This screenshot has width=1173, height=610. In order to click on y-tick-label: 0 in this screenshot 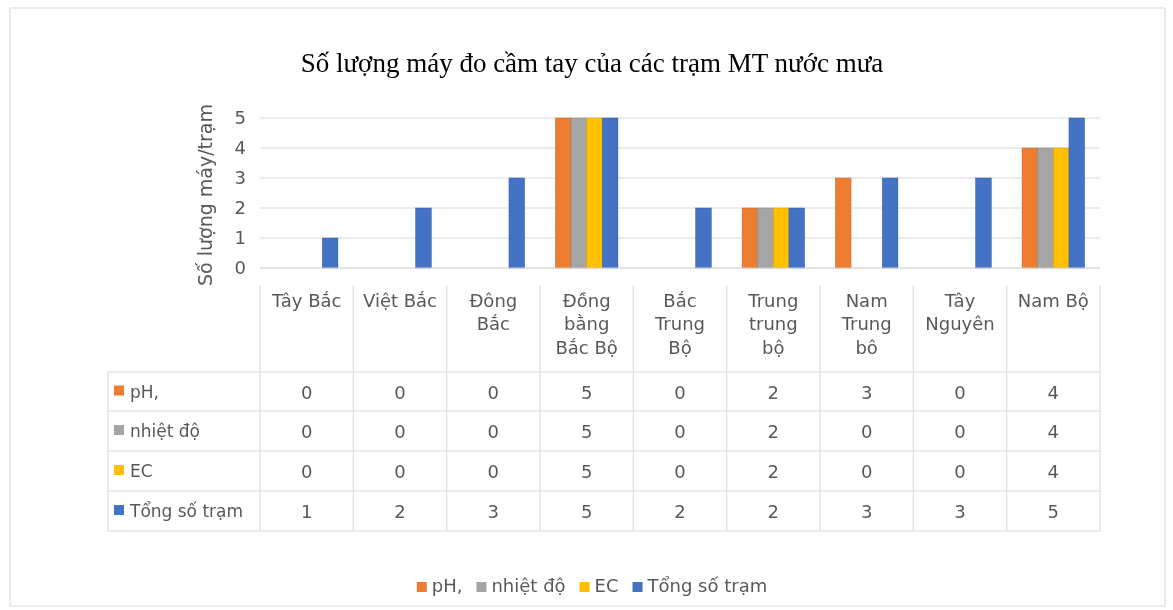, I will do `click(240, 268)`.